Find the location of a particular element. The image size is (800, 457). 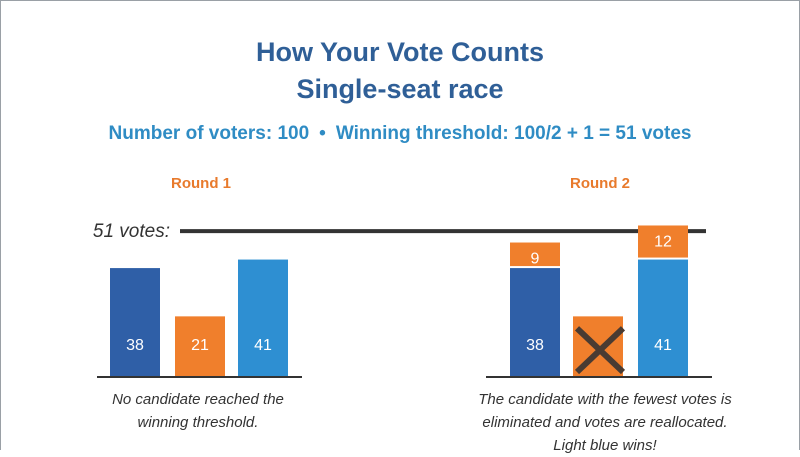

bar-value-label-r2-light-blue-seg2: 12 is located at coordinates (663, 241).